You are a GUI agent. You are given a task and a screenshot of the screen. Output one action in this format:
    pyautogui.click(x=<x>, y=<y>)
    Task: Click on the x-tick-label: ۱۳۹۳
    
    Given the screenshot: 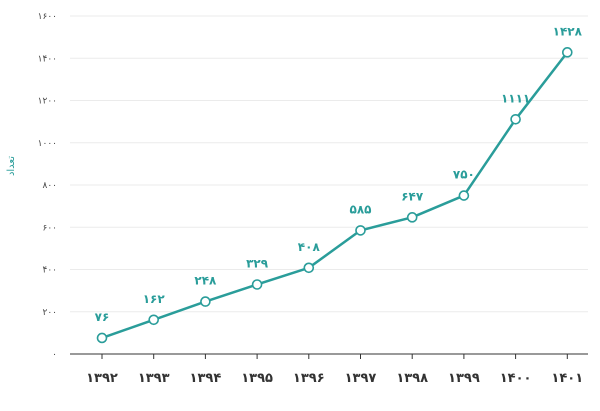 What is the action you would take?
    pyautogui.click(x=154, y=378)
    